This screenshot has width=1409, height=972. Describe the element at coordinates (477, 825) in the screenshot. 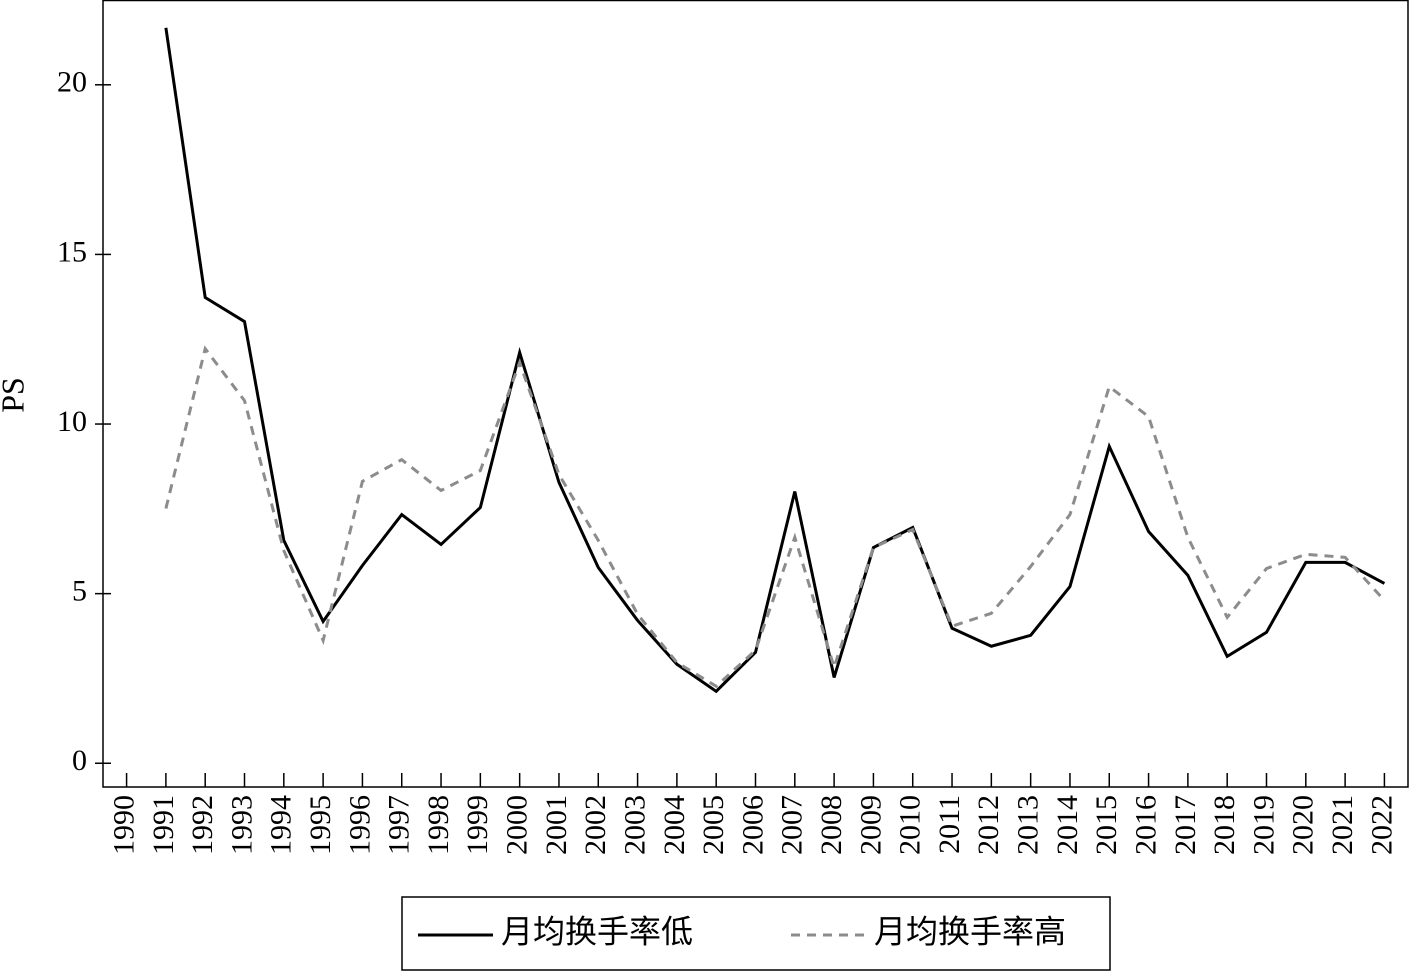

I see `x-tick-label: 1999` at that location.